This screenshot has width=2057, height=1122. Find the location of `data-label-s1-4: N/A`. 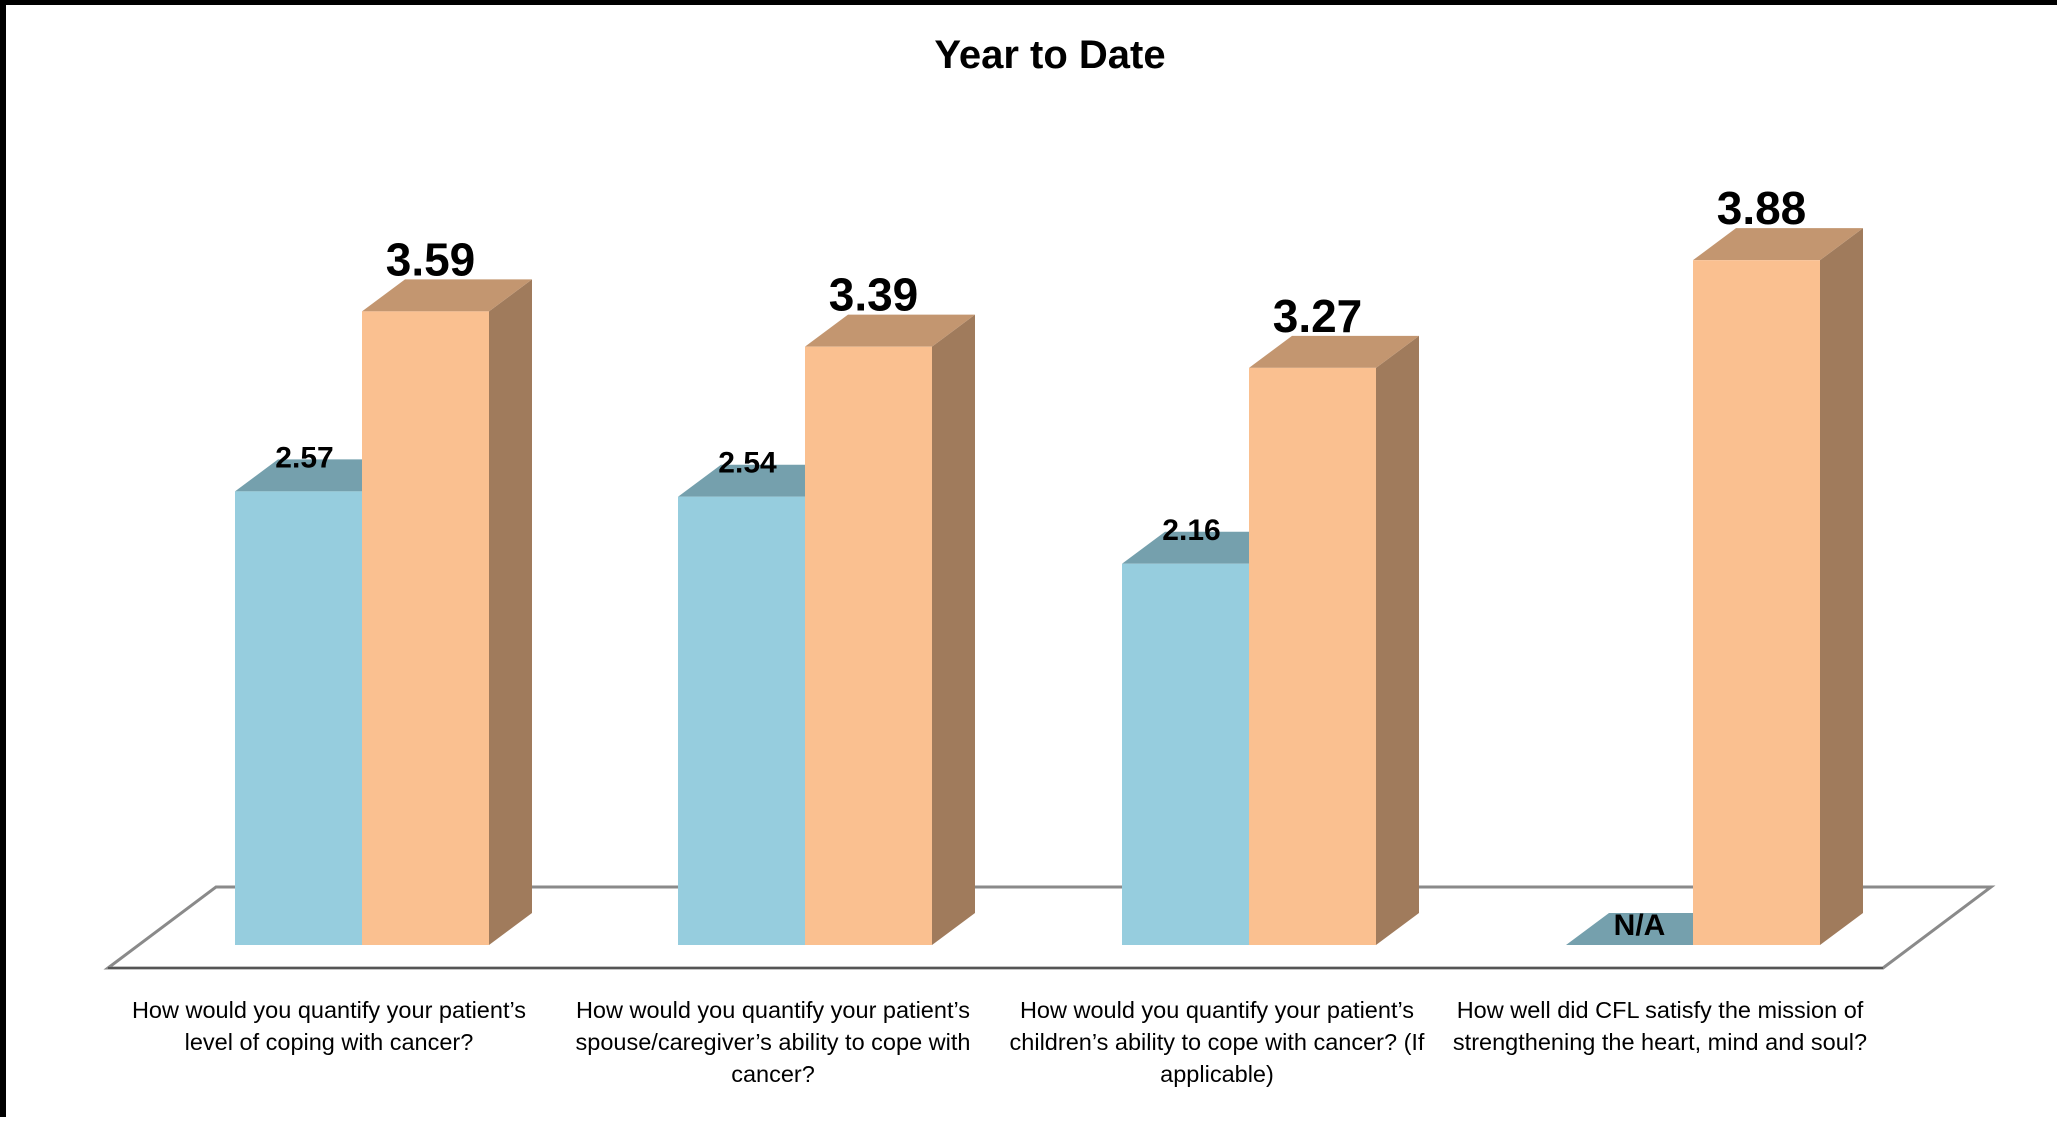

data-label-s1-4: N/A is located at coordinates (1640, 925).